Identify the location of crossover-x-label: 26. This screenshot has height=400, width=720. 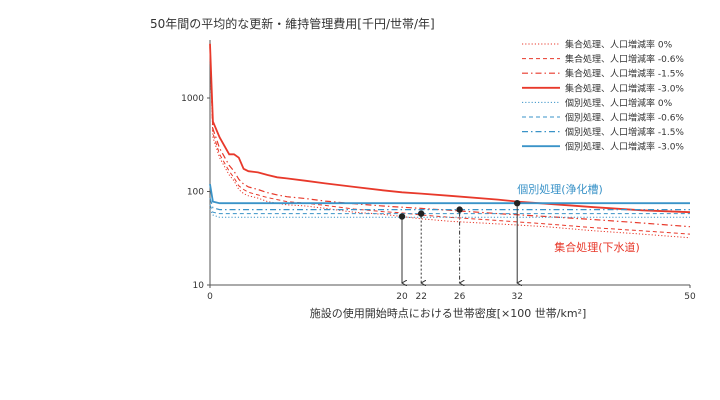
(460, 297).